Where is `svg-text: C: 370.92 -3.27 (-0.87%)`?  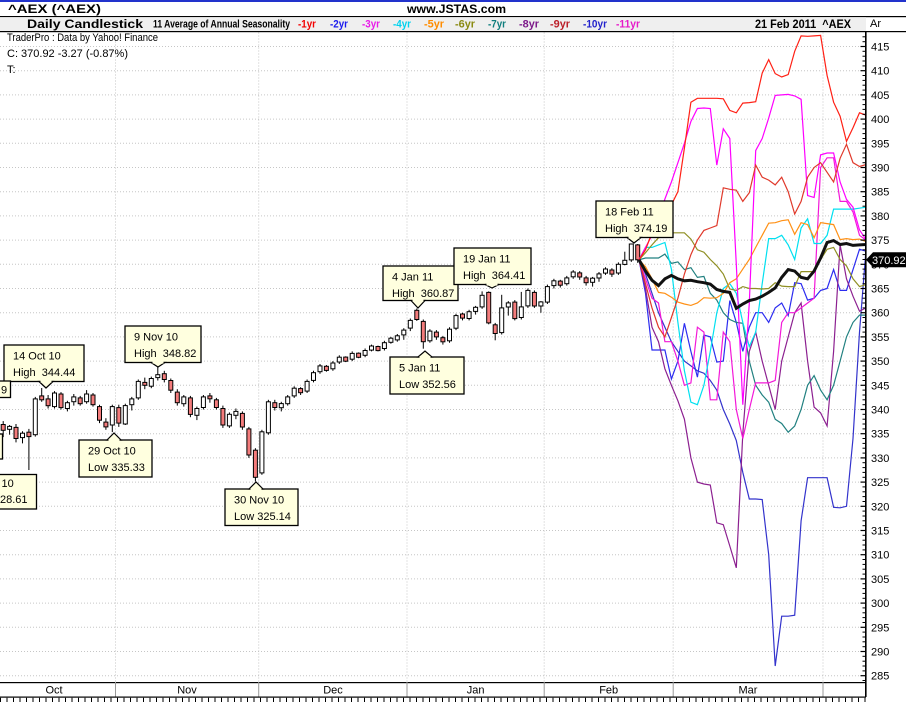 svg-text: C: 370.92 -3.27 (-0.87%) is located at coordinates (67, 54).